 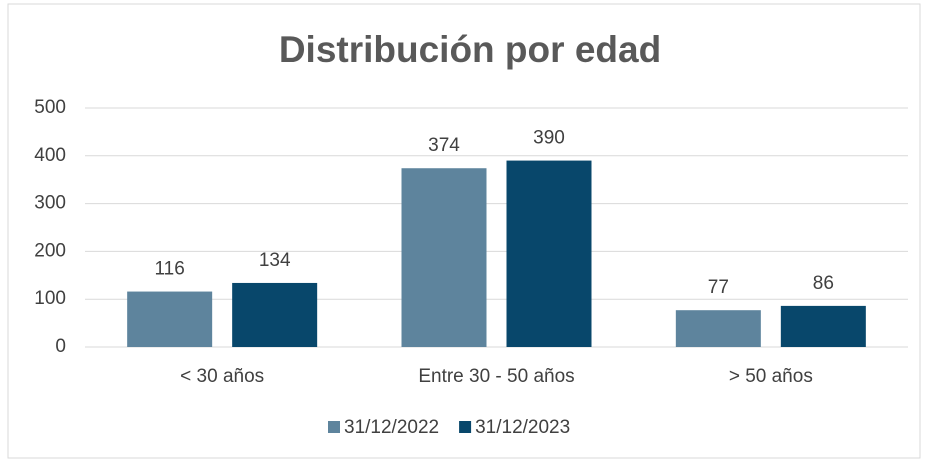 What do you see at coordinates (50, 203) in the screenshot?
I see `y-tick-label: 300` at bounding box center [50, 203].